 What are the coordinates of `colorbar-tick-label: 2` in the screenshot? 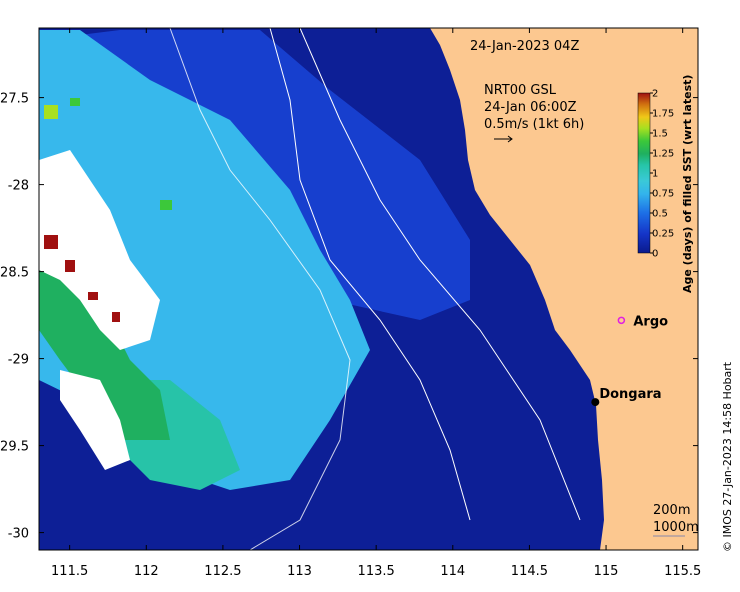 It's located at (655, 94).